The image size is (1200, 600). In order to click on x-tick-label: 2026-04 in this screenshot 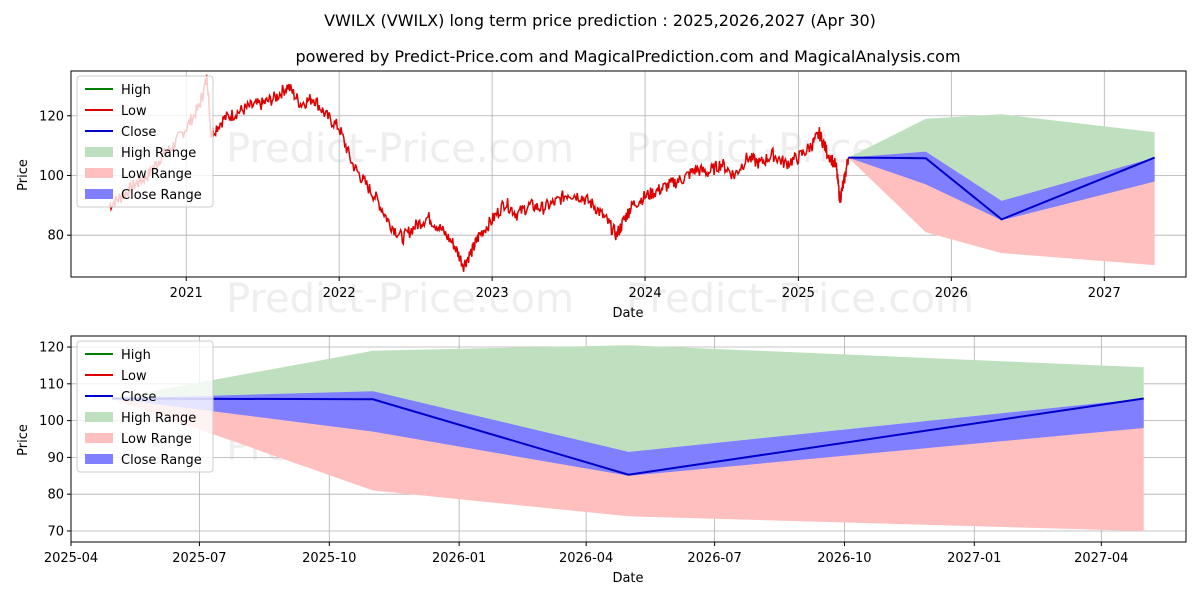, I will do `click(586, 558)`.